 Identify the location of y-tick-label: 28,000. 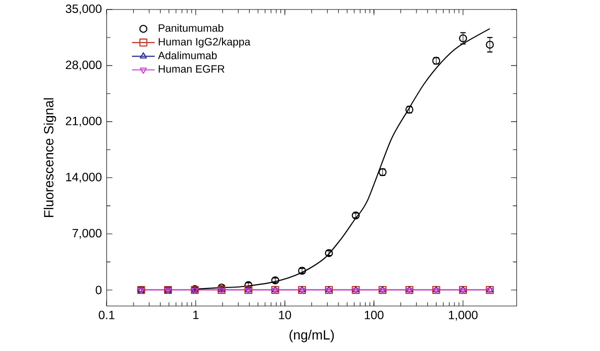
(84, 65).